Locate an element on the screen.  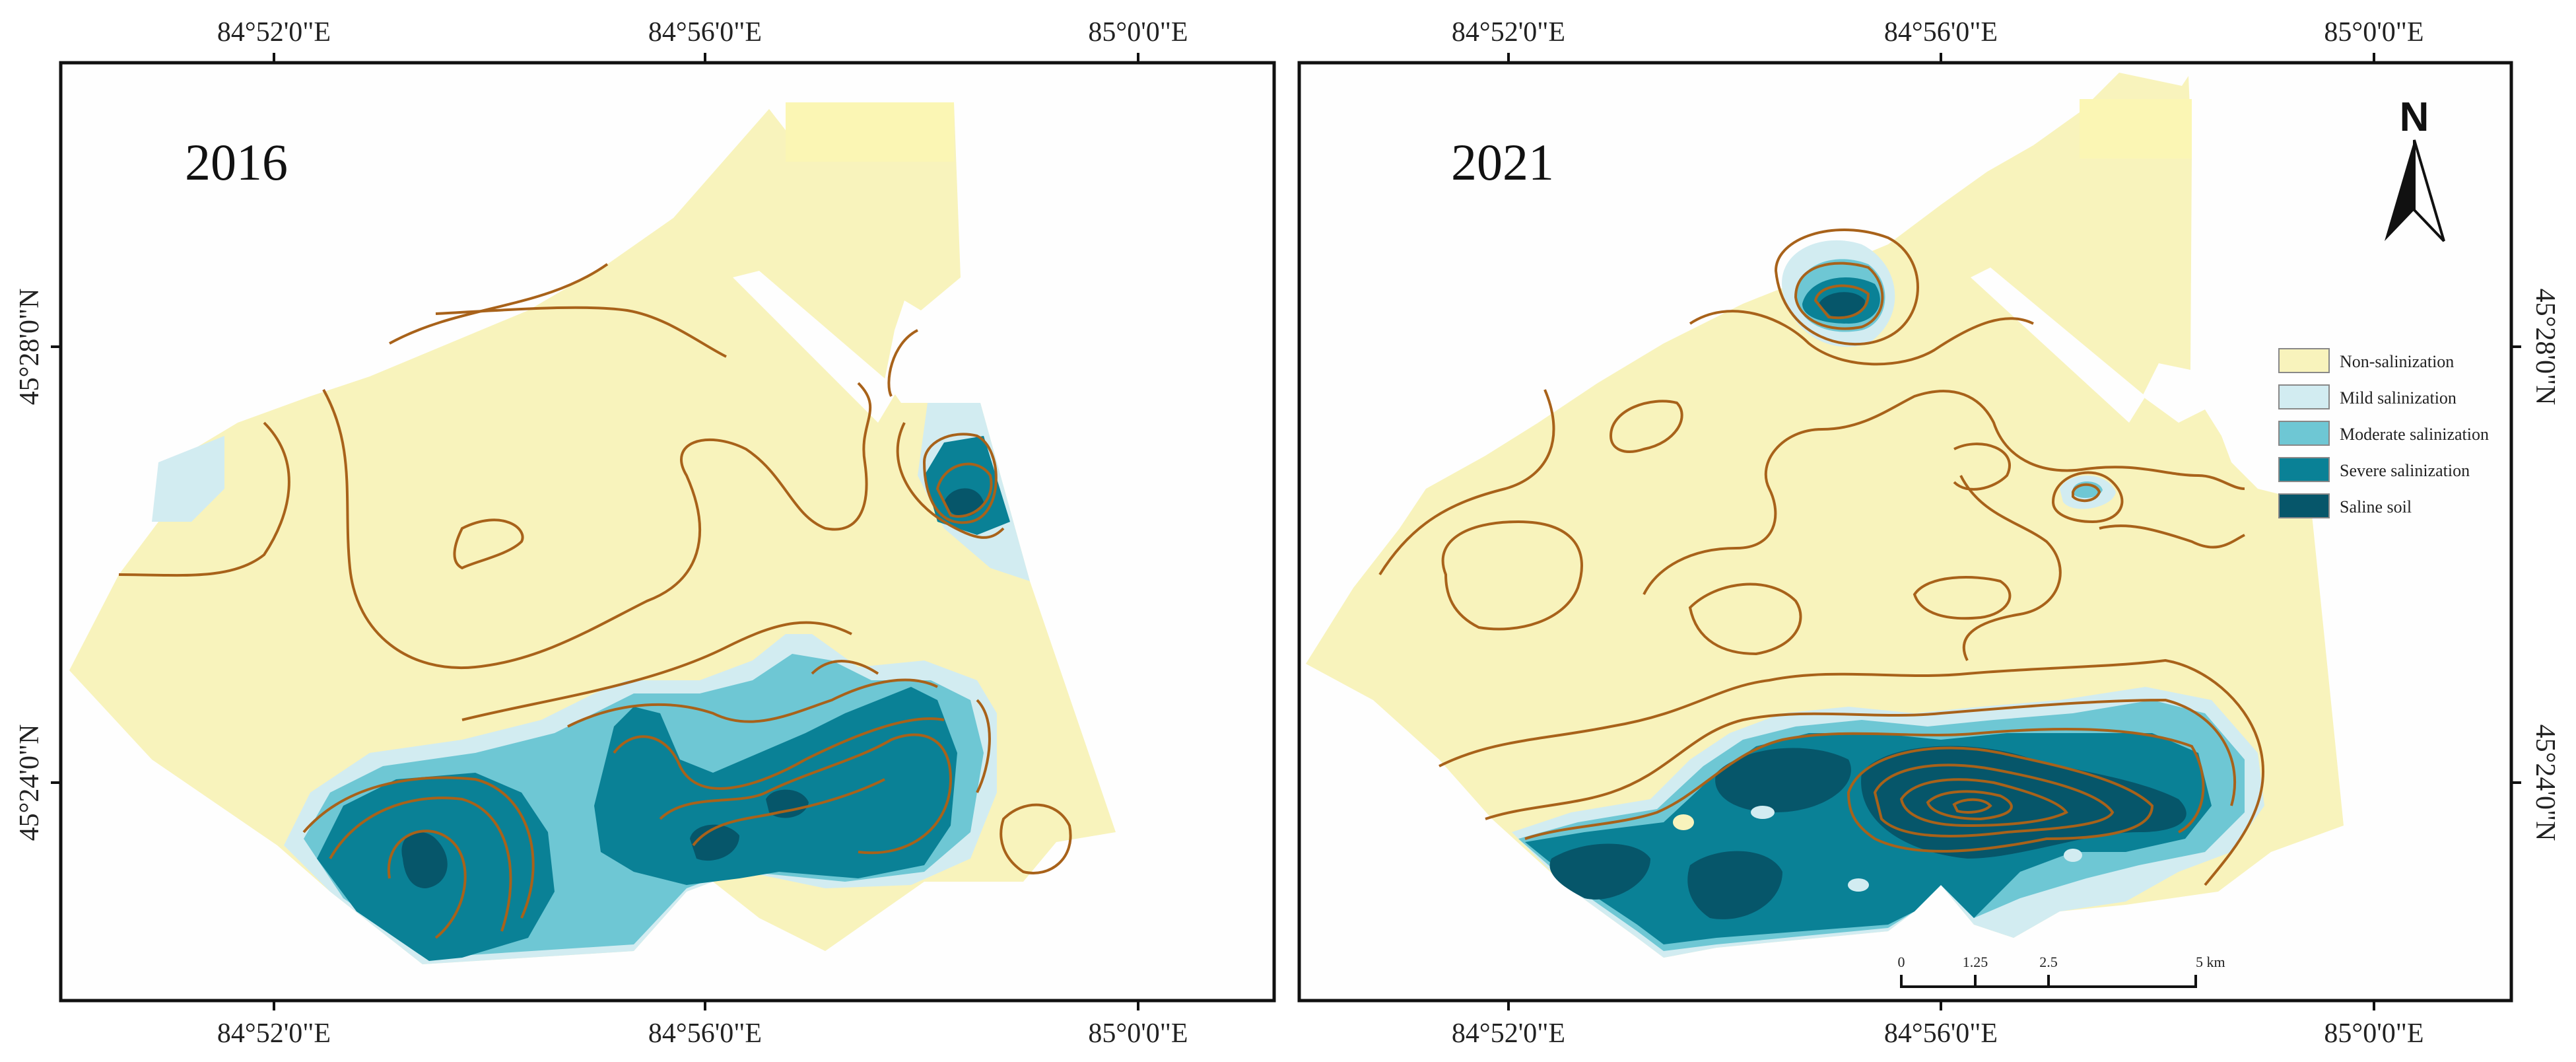
non-salinization-pocket is located at coordinates (1684, 822).